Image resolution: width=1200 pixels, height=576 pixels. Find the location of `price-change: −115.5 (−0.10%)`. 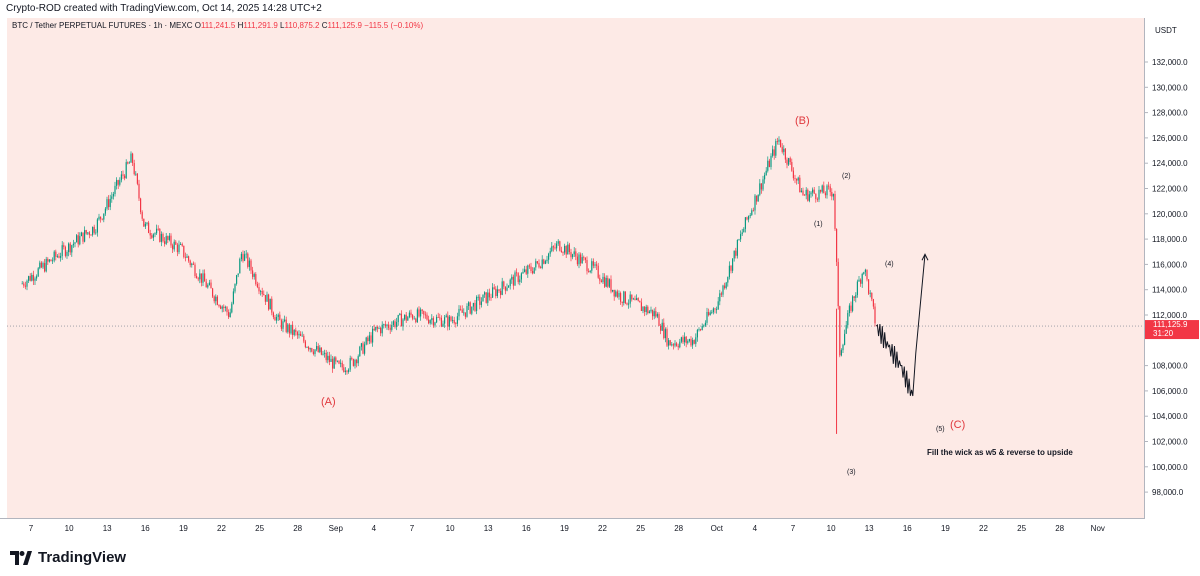

price-change: −115.5 (−0.10%) is located at coordinates (394, 25).